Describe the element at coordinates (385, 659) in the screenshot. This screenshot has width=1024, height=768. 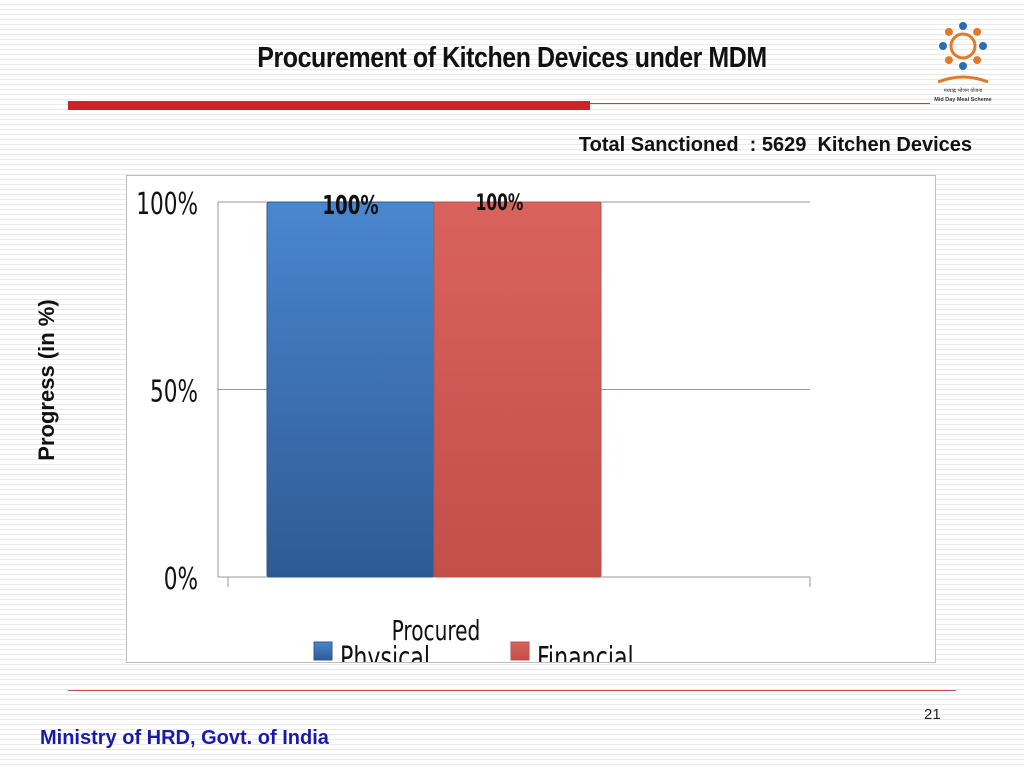
I see `legend-label-physical: Physical` at that location.